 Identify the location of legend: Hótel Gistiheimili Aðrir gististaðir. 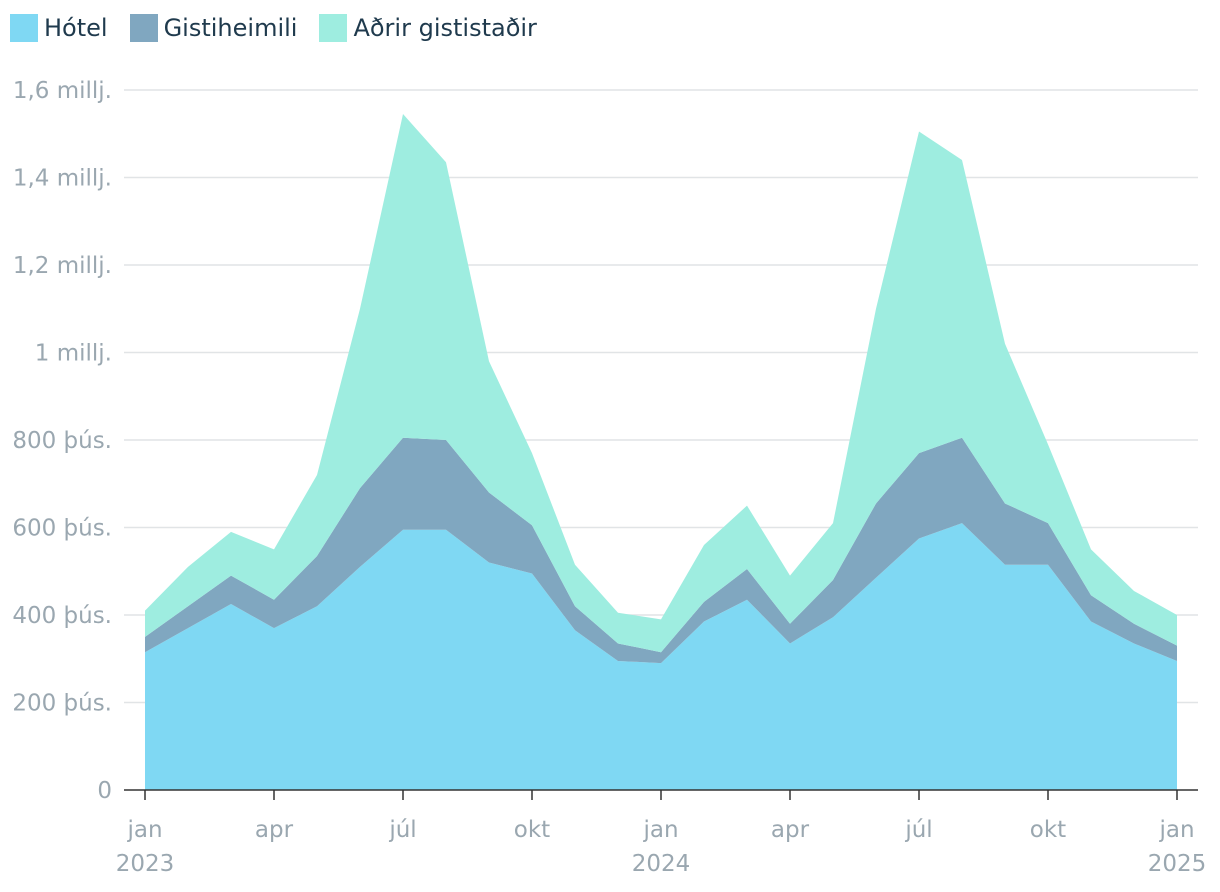
(284, 28).